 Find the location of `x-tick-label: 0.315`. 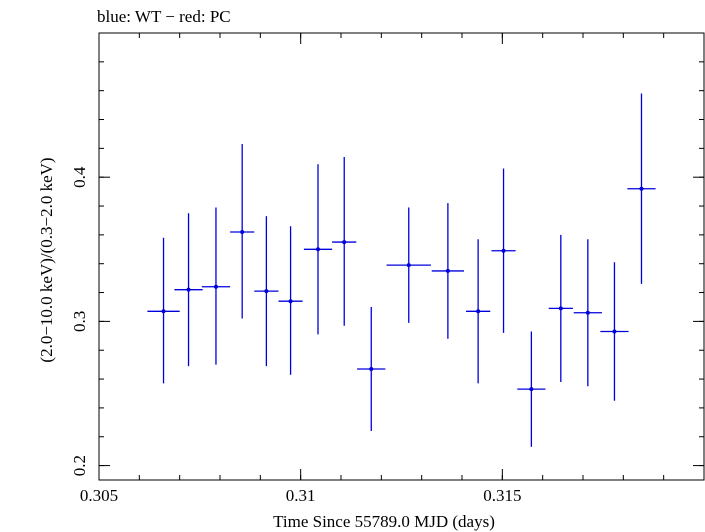

x-tick-label: 0.315 is located at coordinates (502, 495).